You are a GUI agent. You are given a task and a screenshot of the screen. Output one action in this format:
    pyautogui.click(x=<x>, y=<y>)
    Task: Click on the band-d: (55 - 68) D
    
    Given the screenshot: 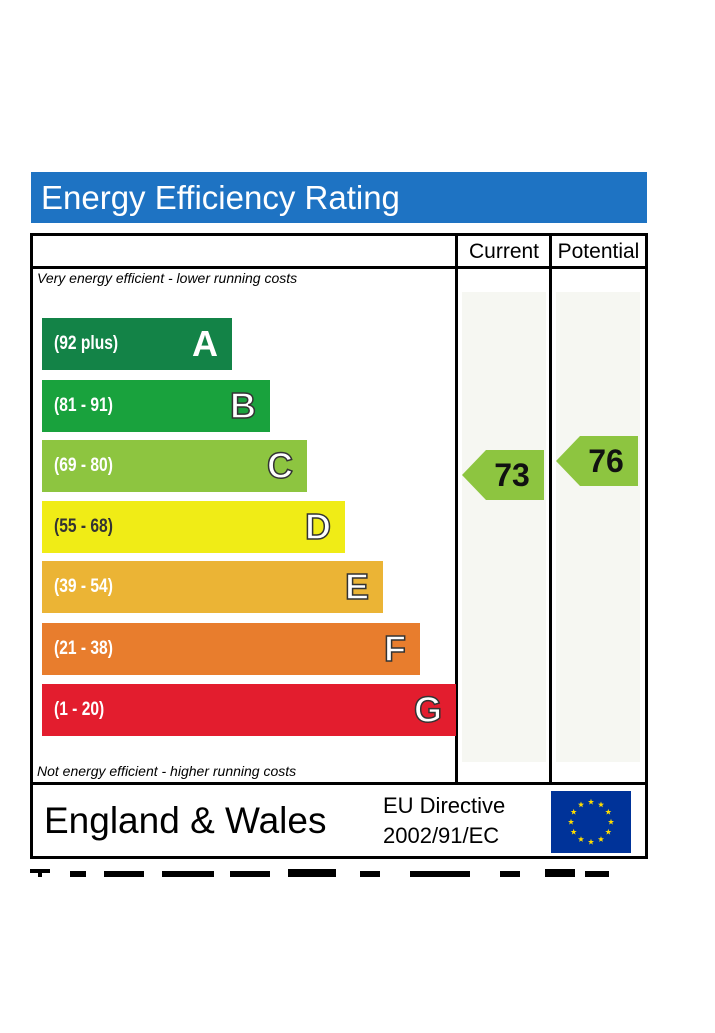 What is the action you would take?
    pyautogui.click(x=193, y=527)
    